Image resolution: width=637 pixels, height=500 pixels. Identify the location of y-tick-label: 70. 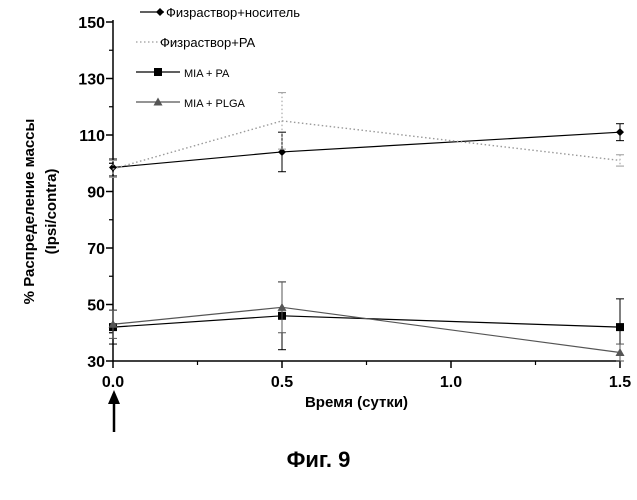
(96, 249).